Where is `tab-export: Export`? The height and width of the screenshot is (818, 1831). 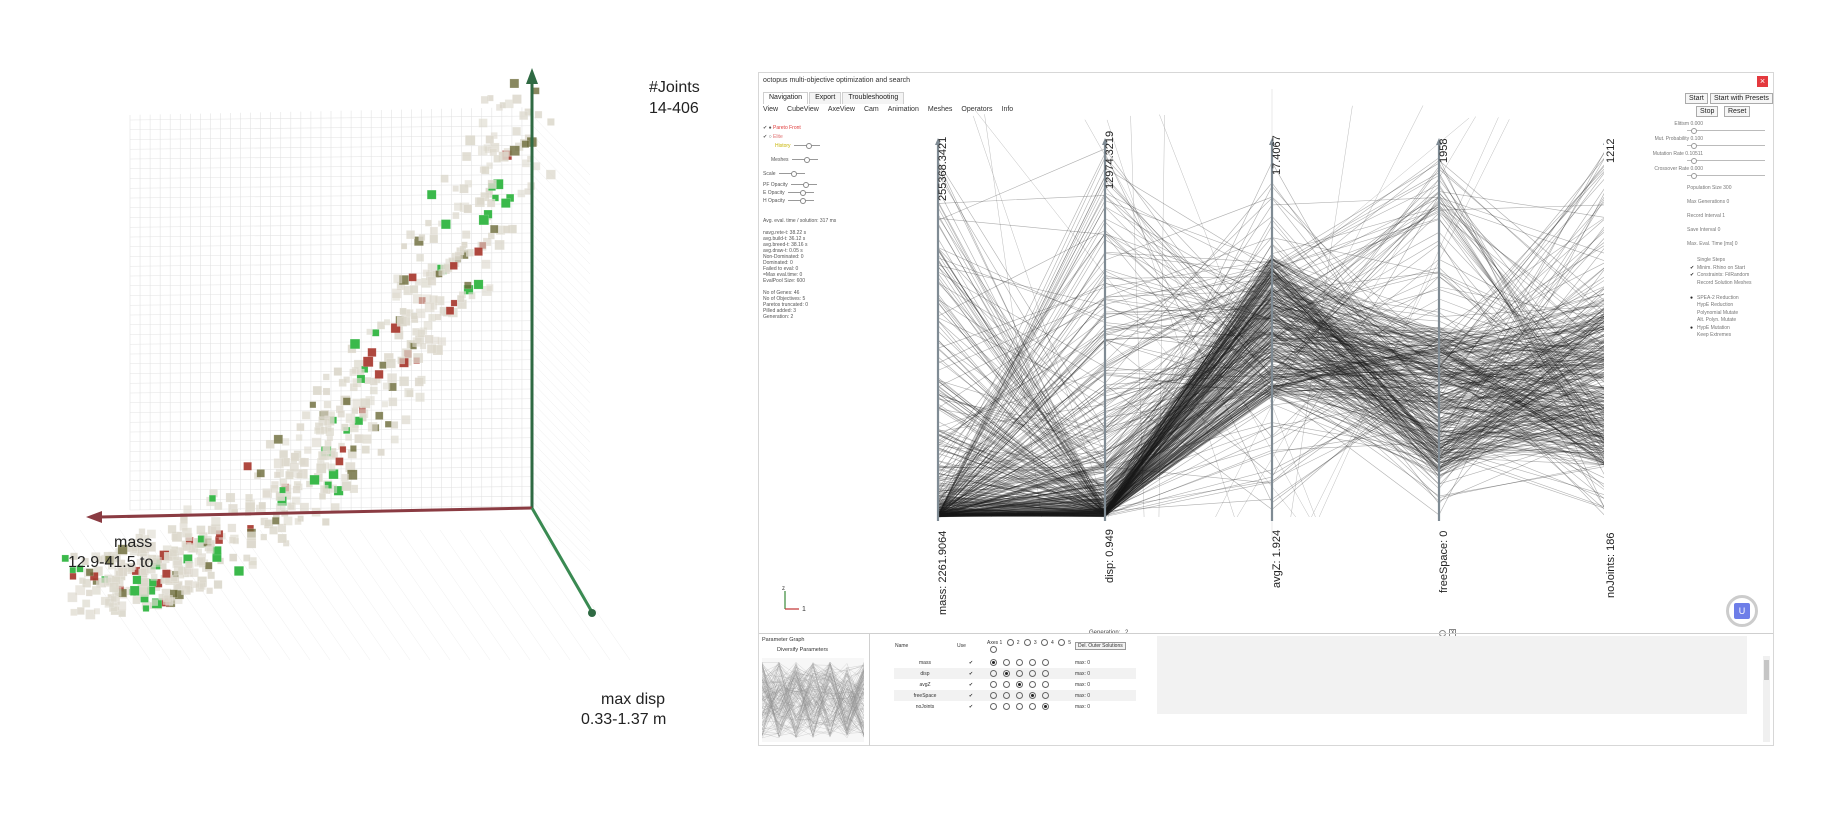
tab-export: Export is located at coordinates (825, 98).